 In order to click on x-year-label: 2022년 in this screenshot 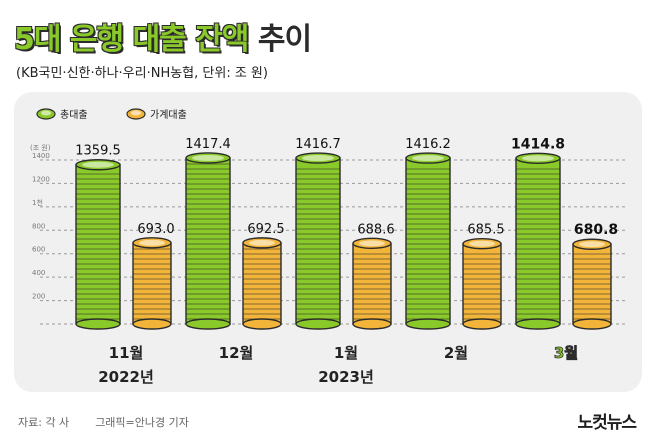, I will do `click(126, 377)`.